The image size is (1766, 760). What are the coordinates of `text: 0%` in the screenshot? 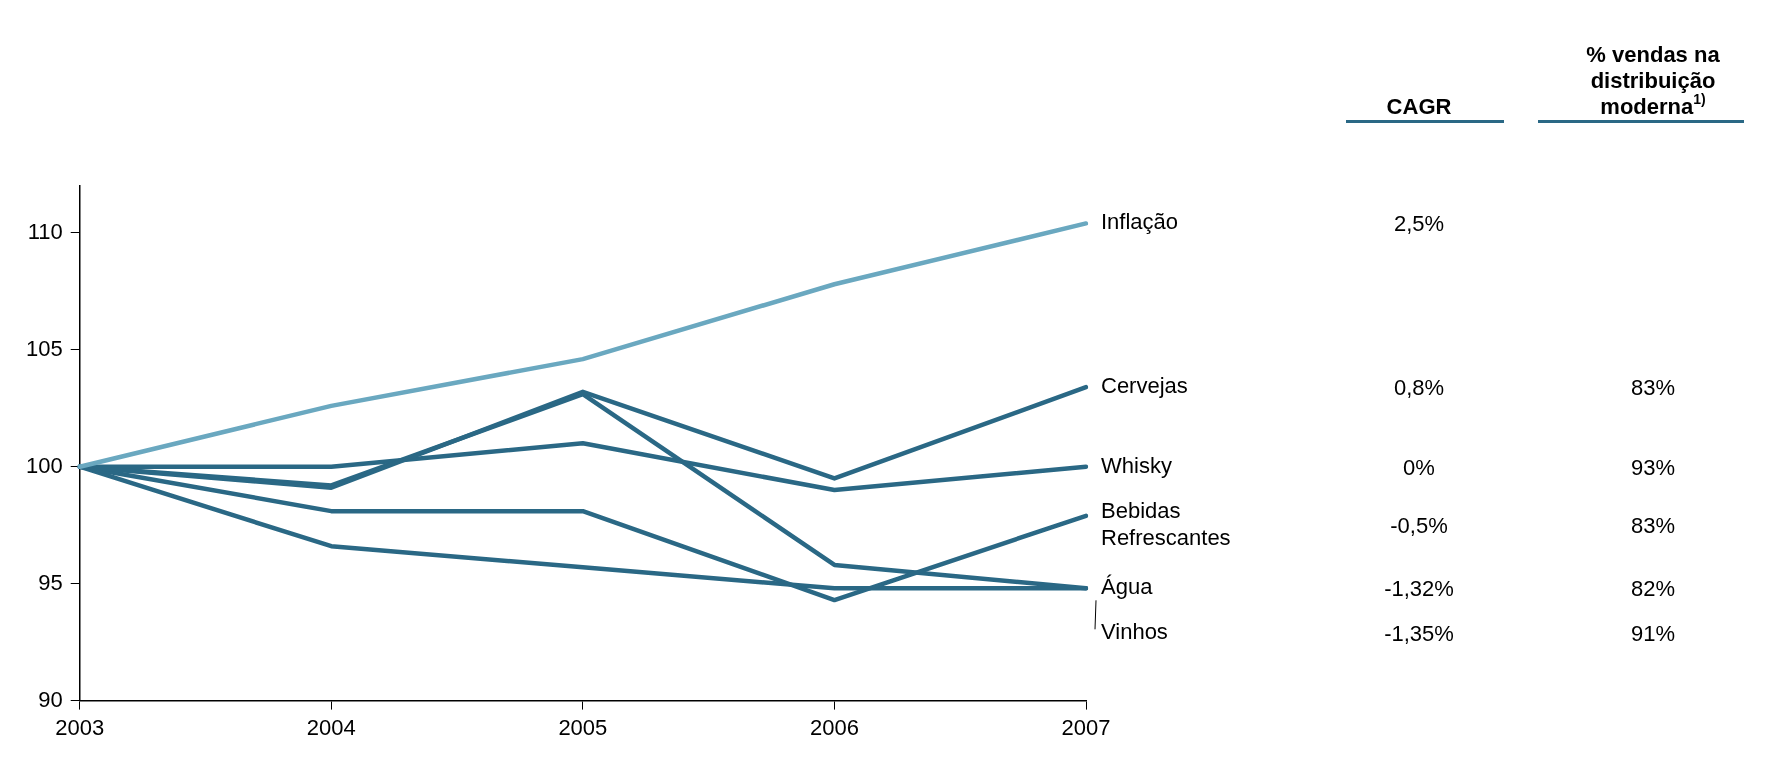 It's located at (1419, 467).